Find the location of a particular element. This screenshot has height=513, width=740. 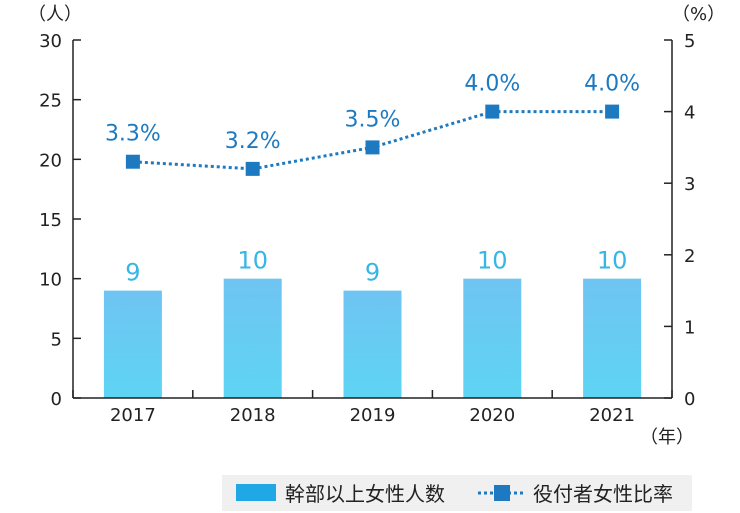

left-tick-label: 30 is located at coordinates (50, 41).